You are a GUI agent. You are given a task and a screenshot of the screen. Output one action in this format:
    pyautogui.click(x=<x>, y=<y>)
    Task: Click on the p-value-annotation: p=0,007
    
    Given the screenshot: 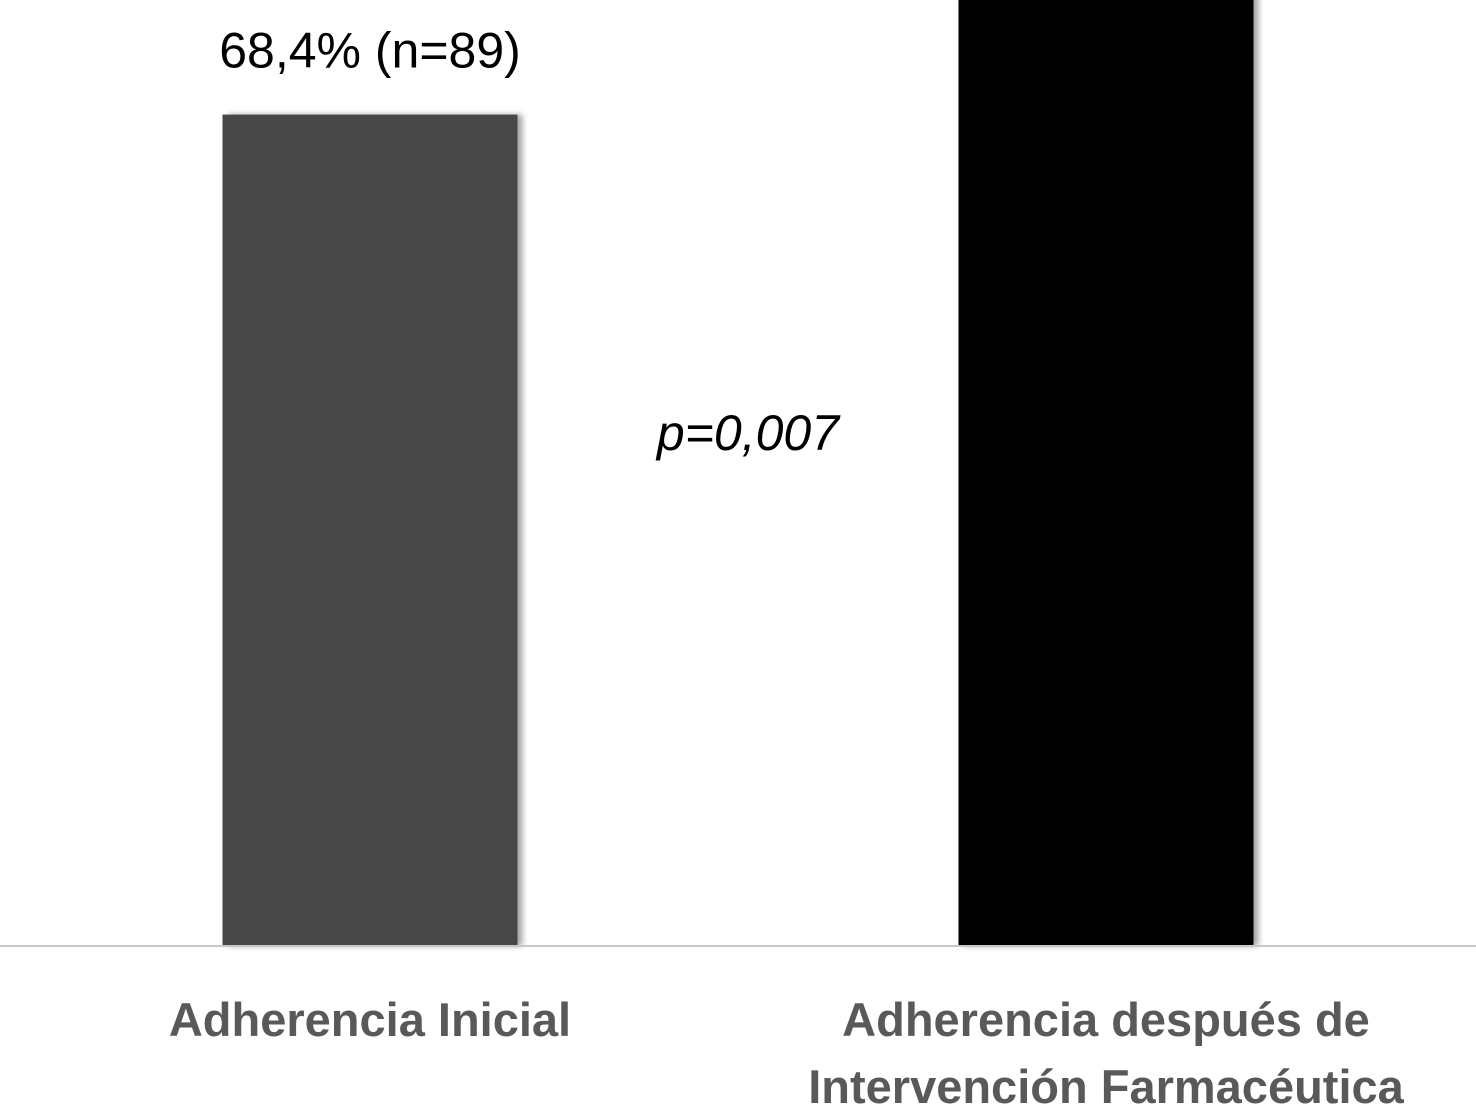 What is the action you would take?
    pyautogui.click(x=748, y=433)
    